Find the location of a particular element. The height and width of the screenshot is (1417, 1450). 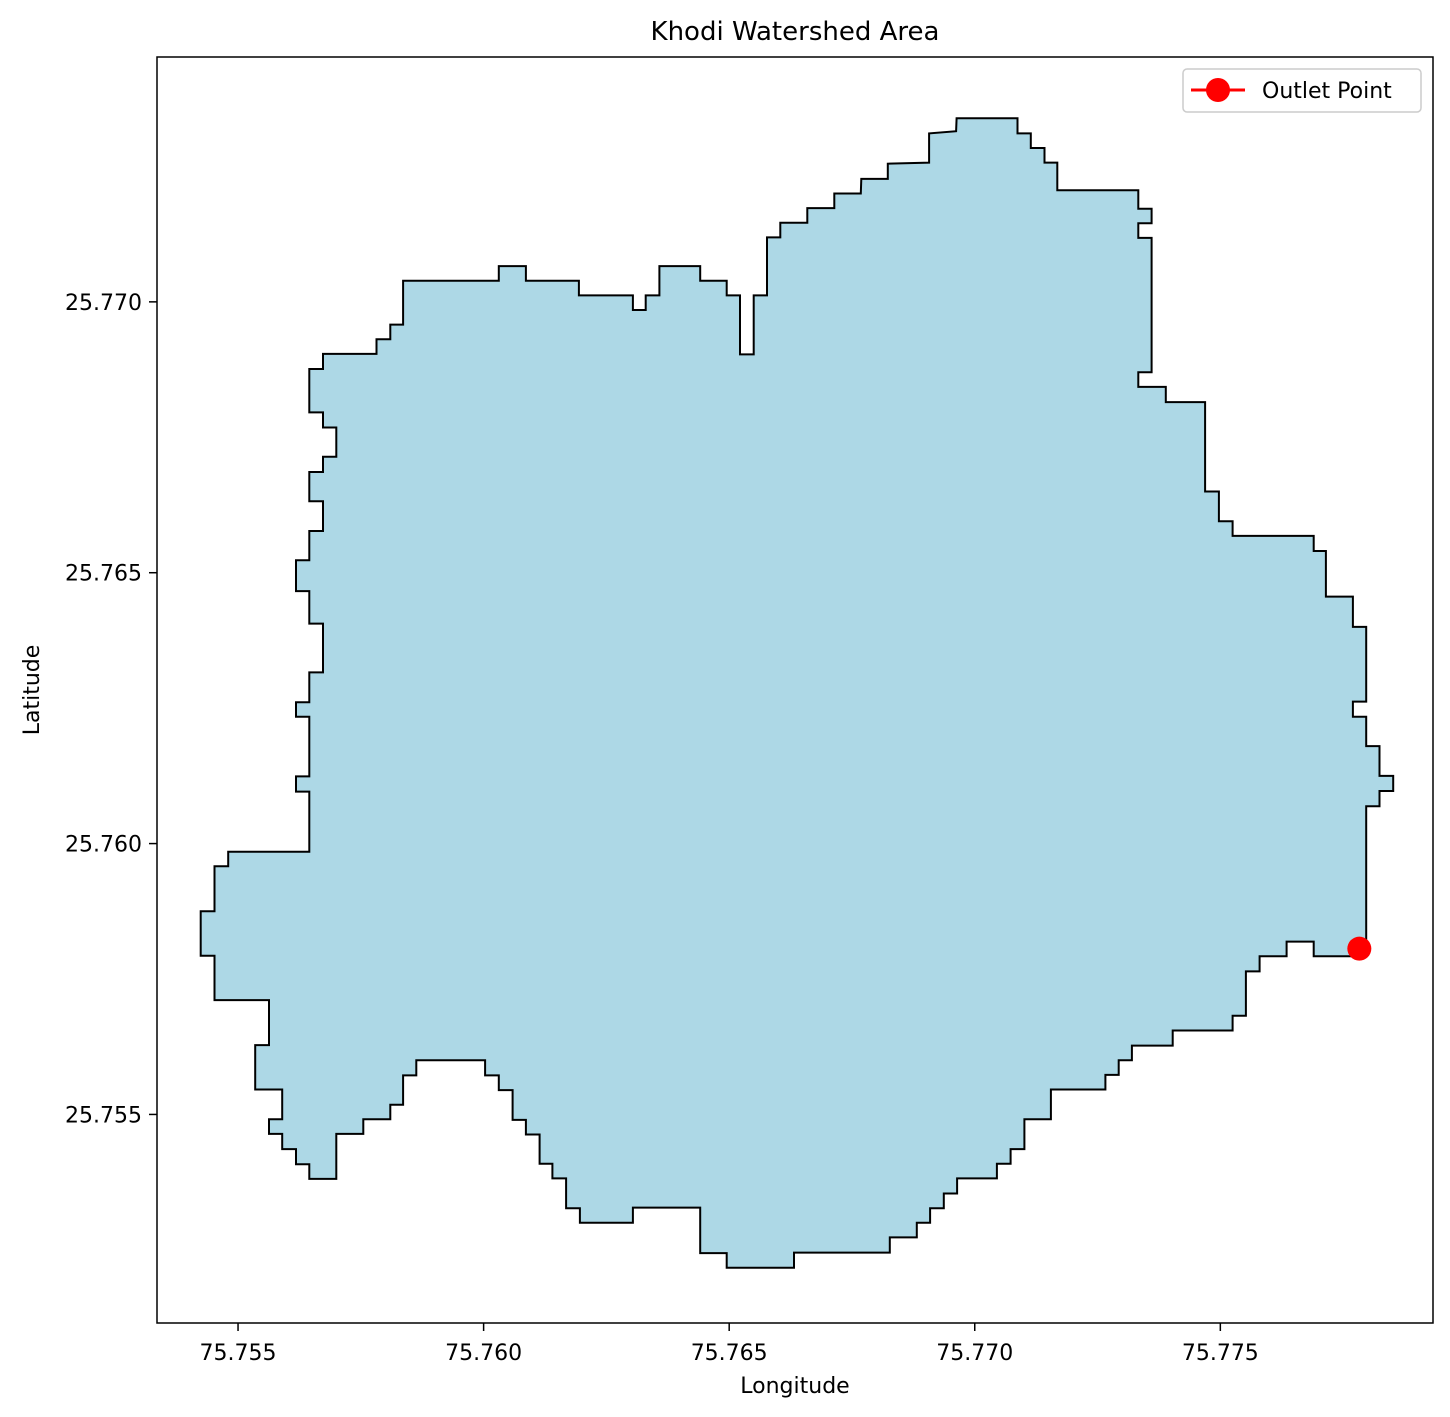

legend-label-outlet-point: Outlet Point is located at coordinates (1327, 91).